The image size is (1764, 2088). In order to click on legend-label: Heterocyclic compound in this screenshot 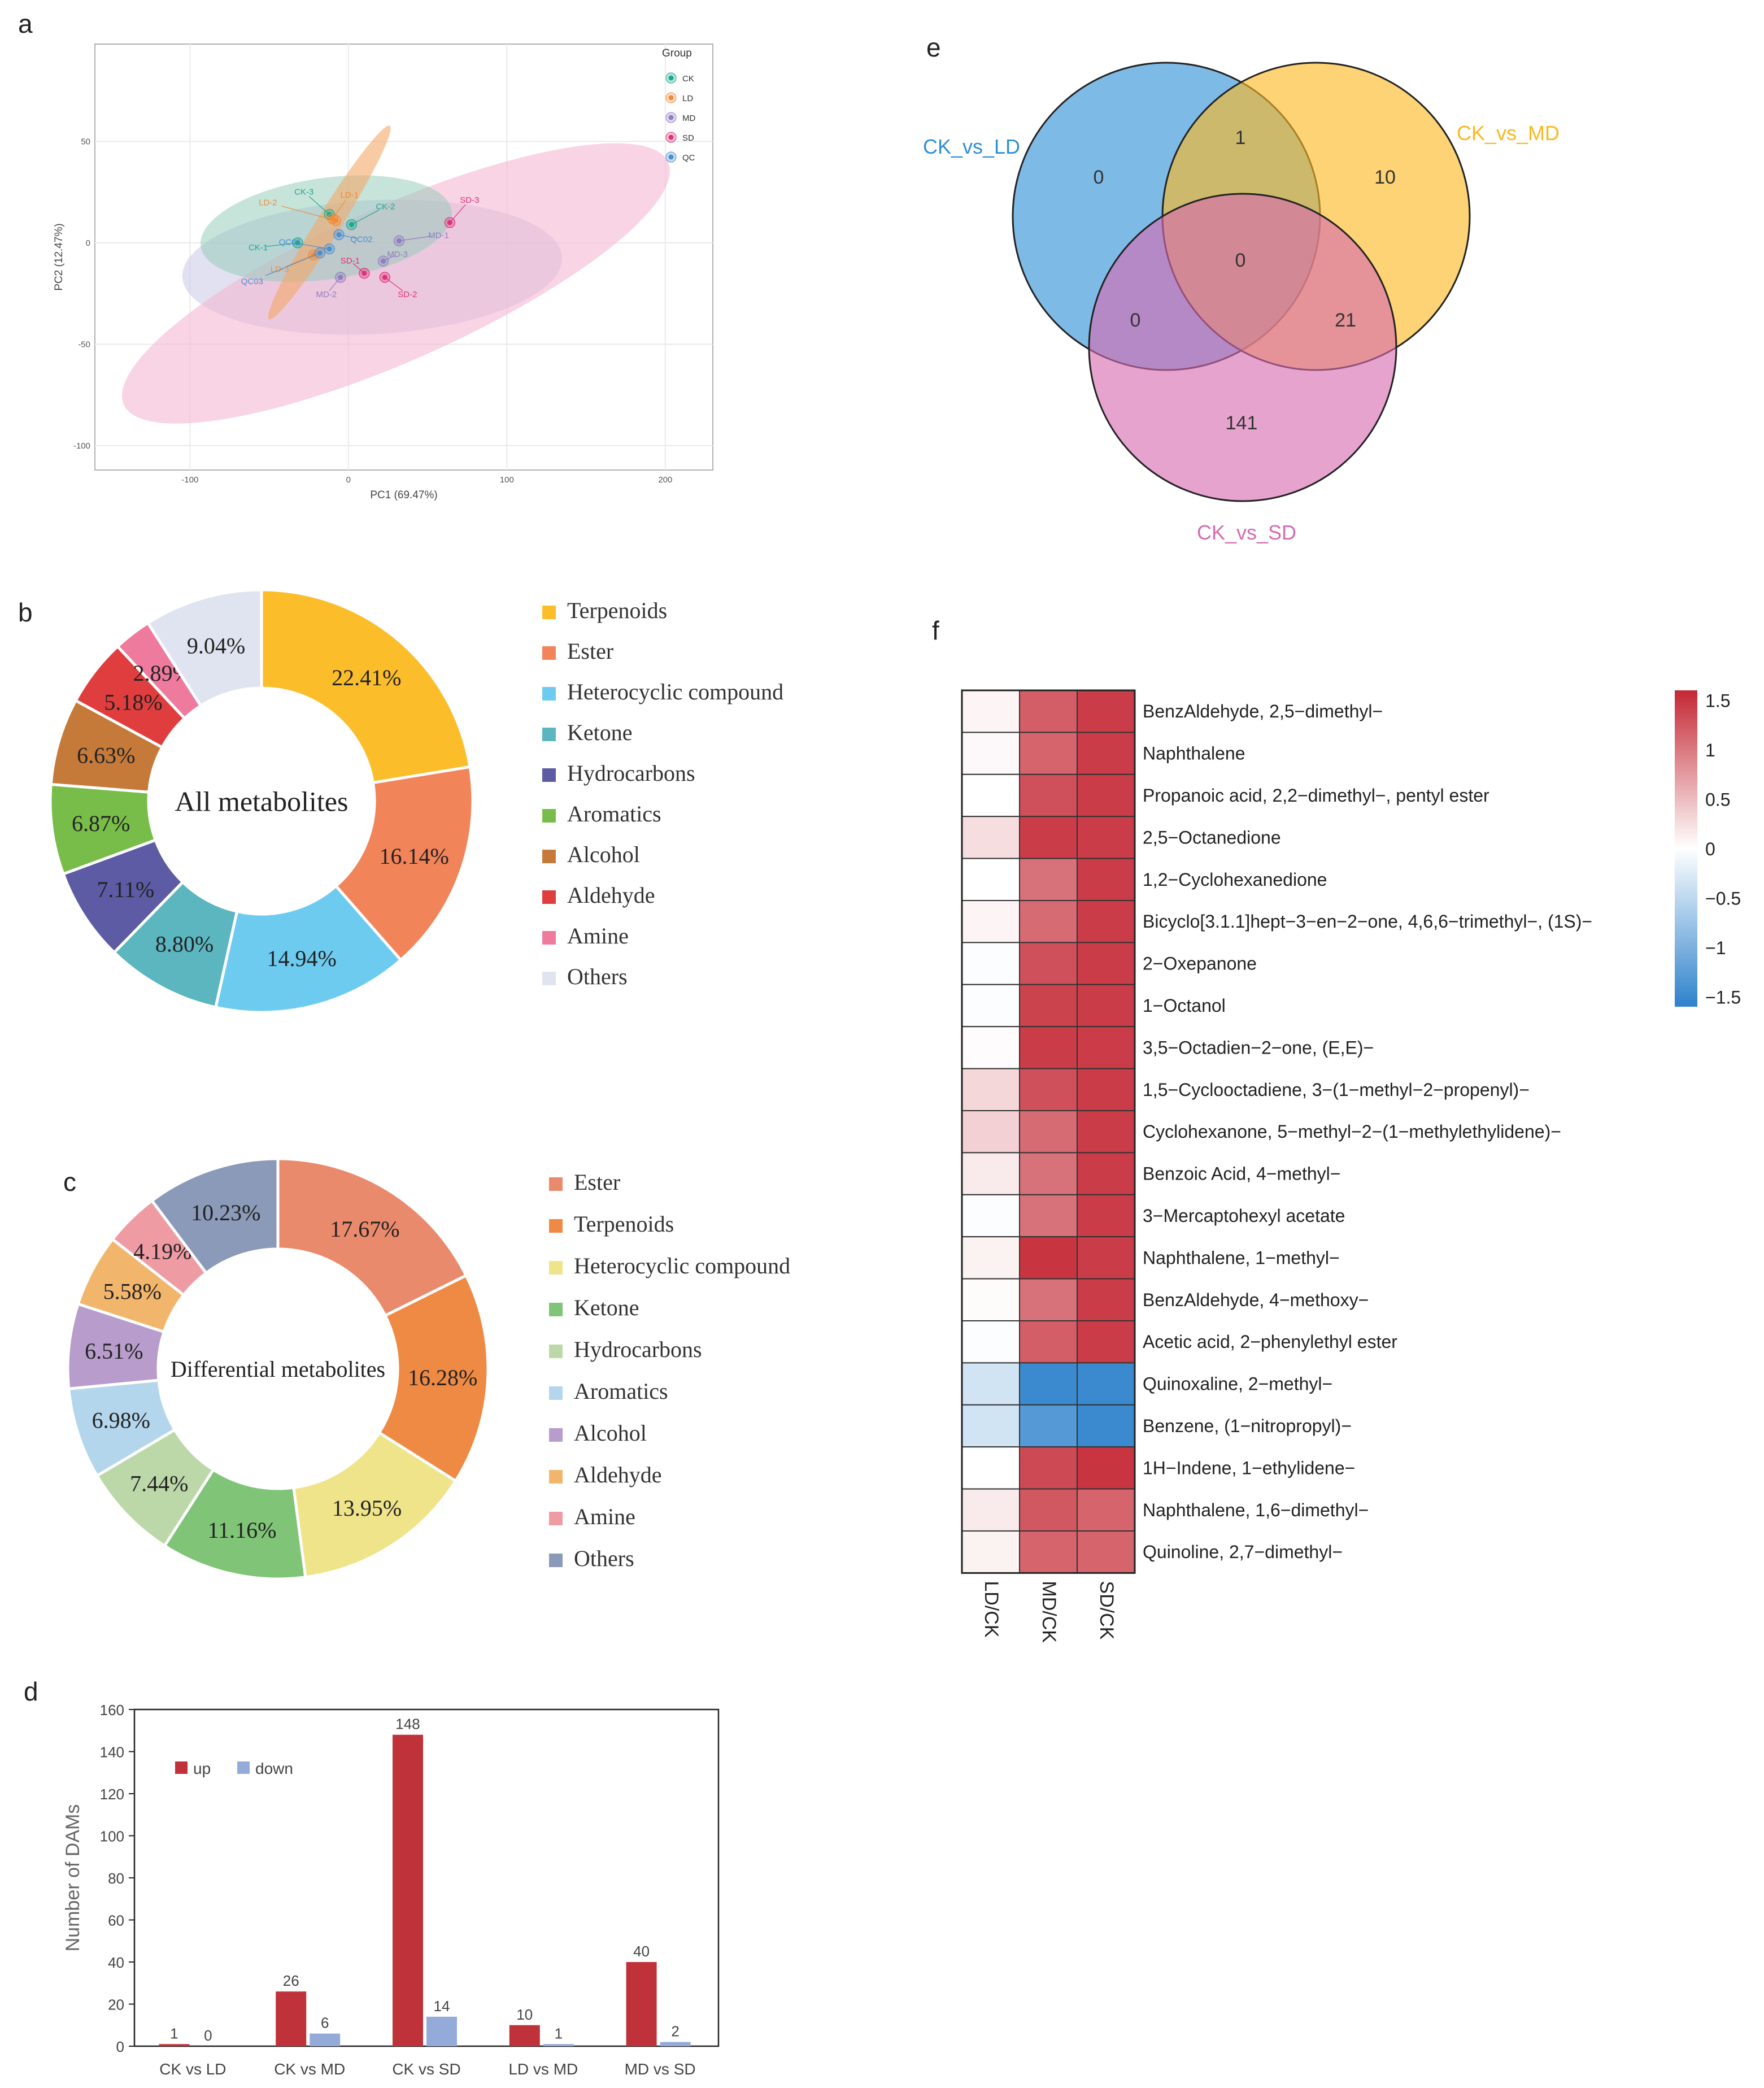, I will do `click(682, 1265)`.